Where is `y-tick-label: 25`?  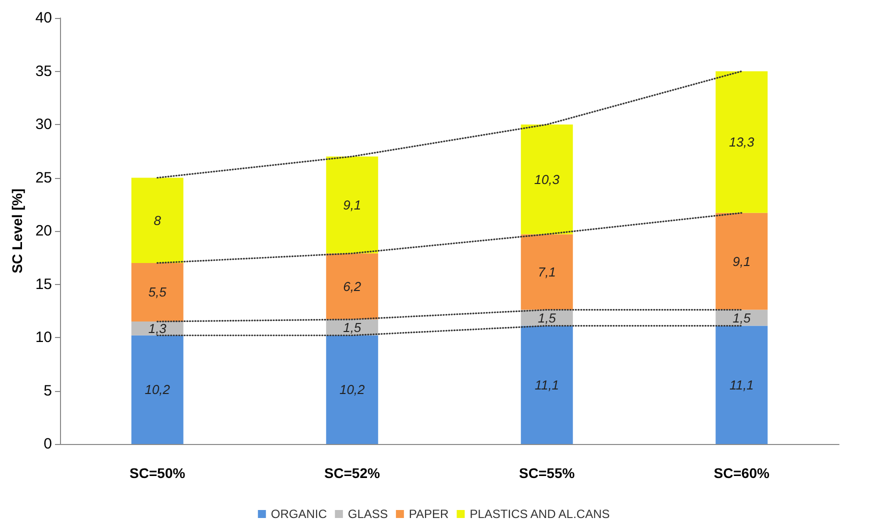 y-tick-label: 25 is located at coordinates (43, 177).